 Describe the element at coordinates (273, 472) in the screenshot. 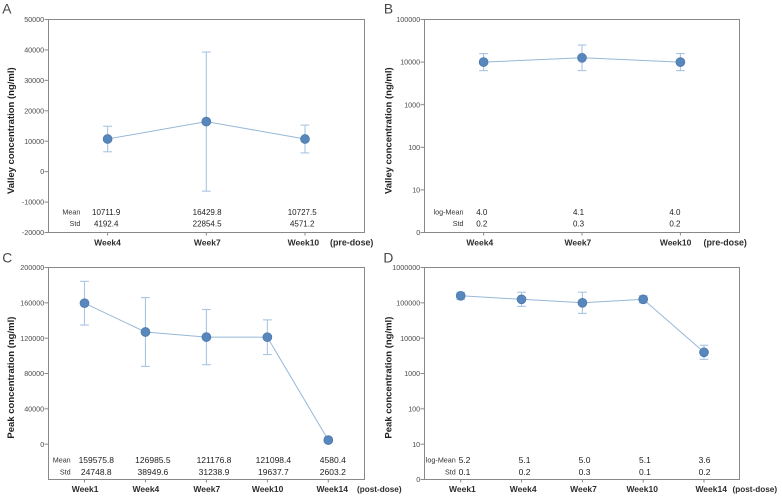

I see `svg-text: 19637.7` at that location.